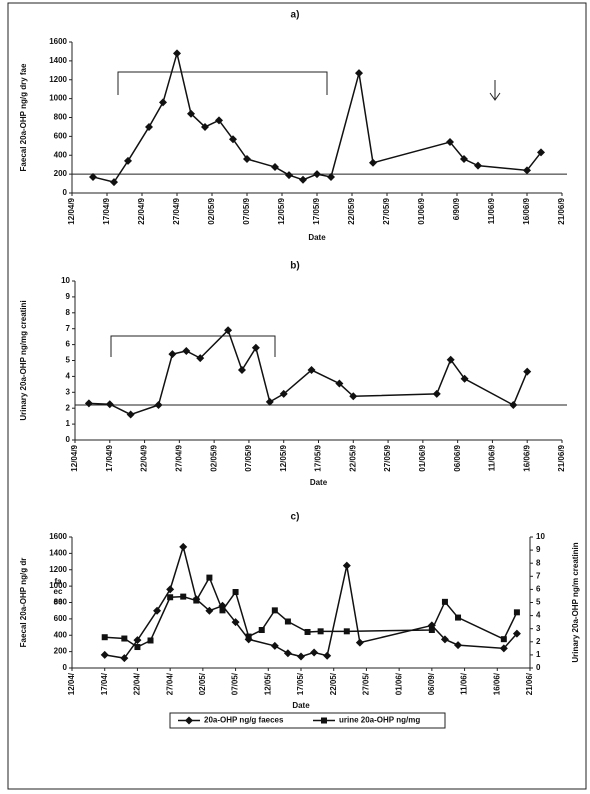  I want to click on y2-tick-label: 9, so click(538, 549).